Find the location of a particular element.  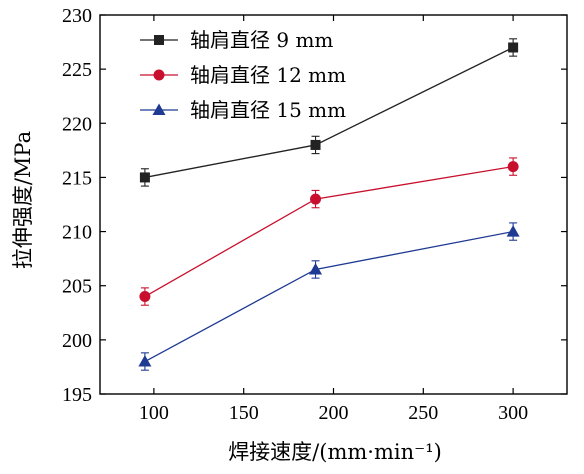

legend-entry-3: 轴肩直径 15 mm is located at coordinates (243, 110).